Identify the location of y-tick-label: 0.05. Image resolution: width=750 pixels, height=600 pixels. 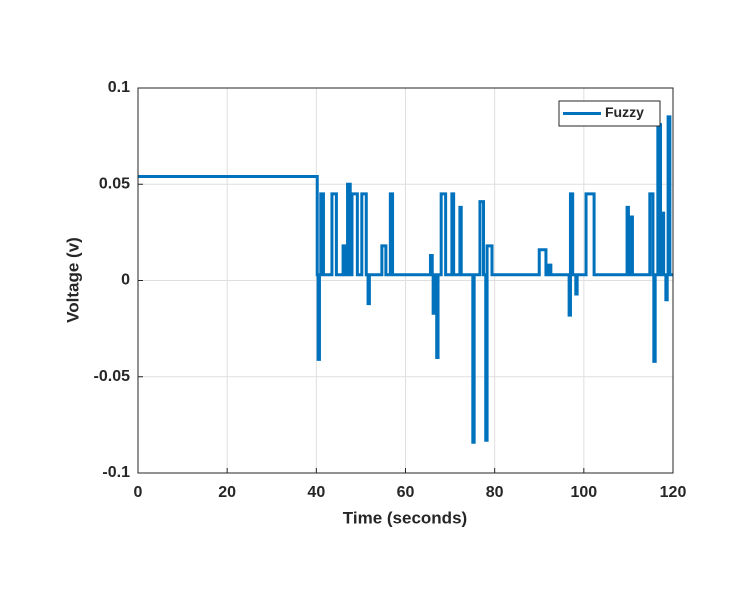
(114, 183).